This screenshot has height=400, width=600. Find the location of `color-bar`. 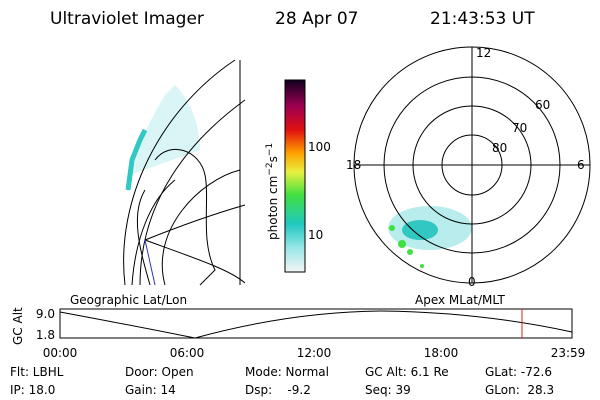

color-bar is located at coordinates (295, 176).